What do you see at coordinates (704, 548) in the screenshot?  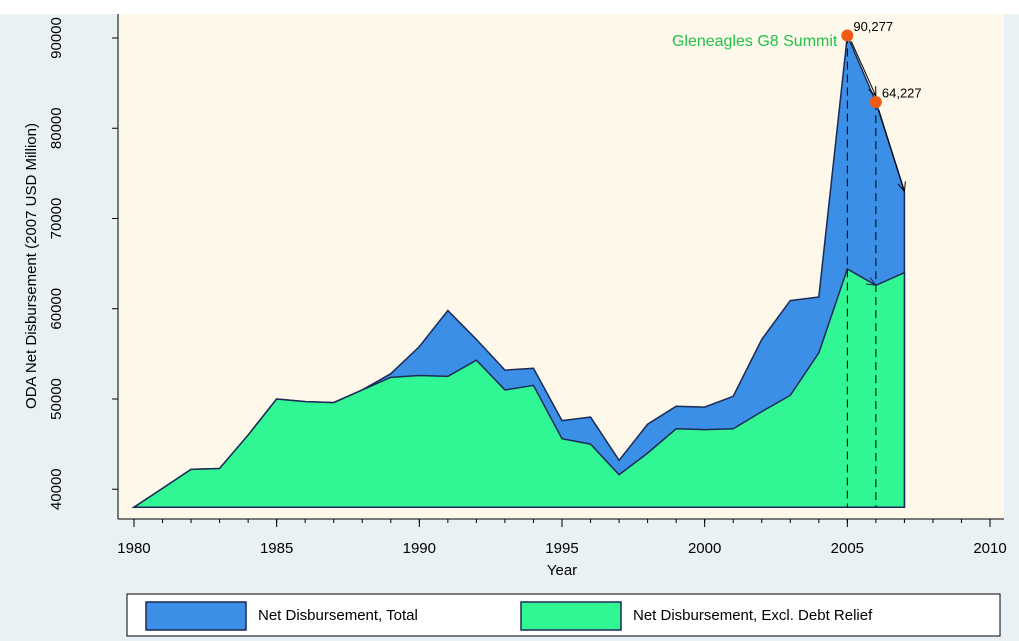 I see `x-tick-label: 2000` at bounding box center [704, 548].